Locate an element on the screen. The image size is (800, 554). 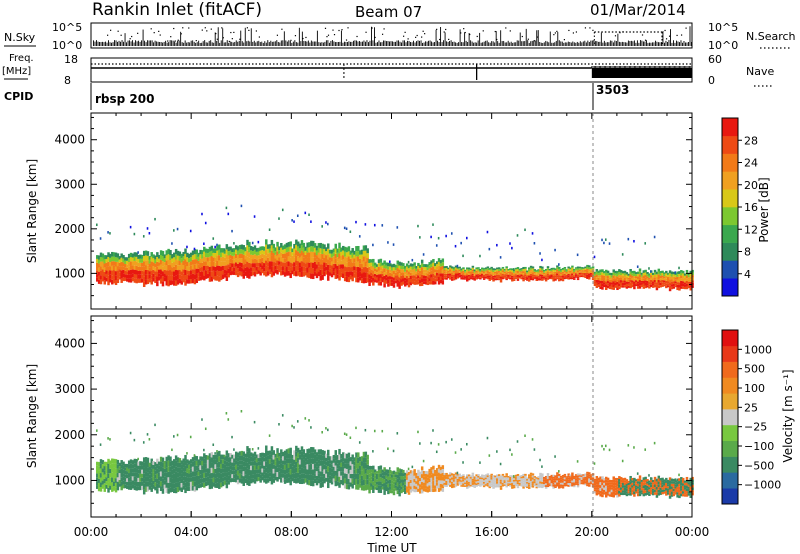
power-scatter is located at coordinates (143, 236).